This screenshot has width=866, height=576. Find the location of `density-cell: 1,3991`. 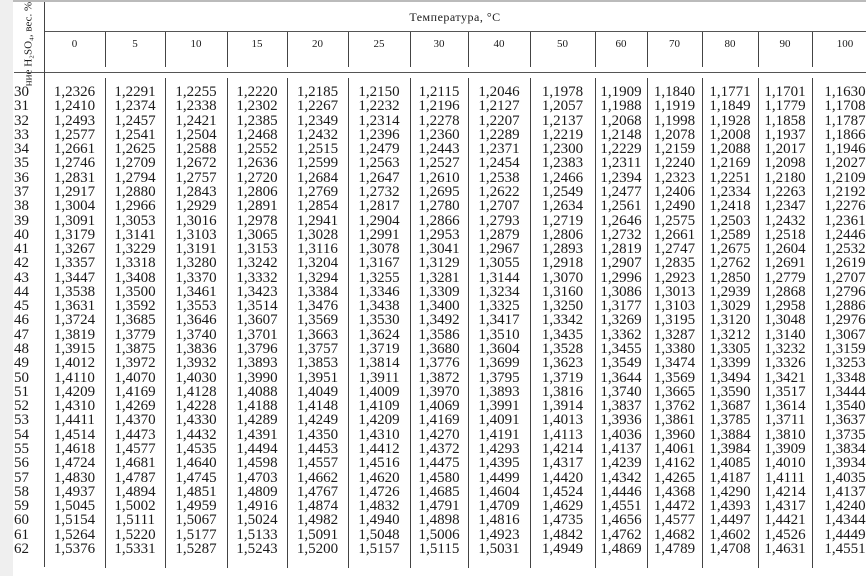

density-cell: 1,3991 is located at coordinates (499, 406).